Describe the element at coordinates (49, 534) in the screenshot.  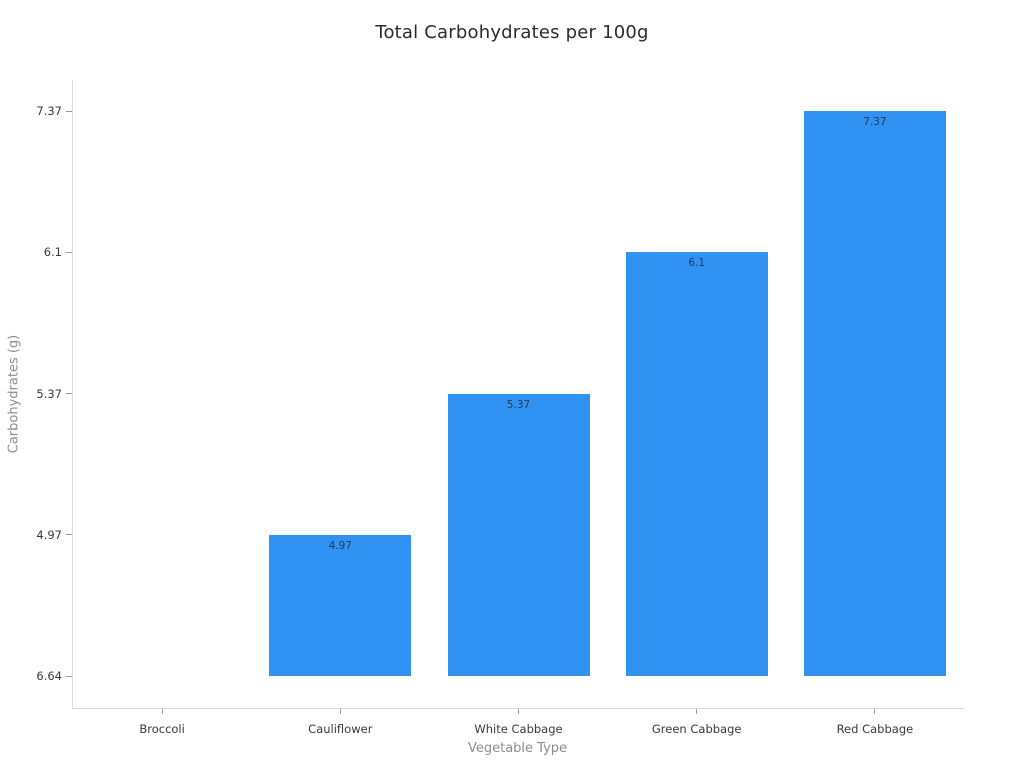
I see `y-tick-label: 4.97` at that location.